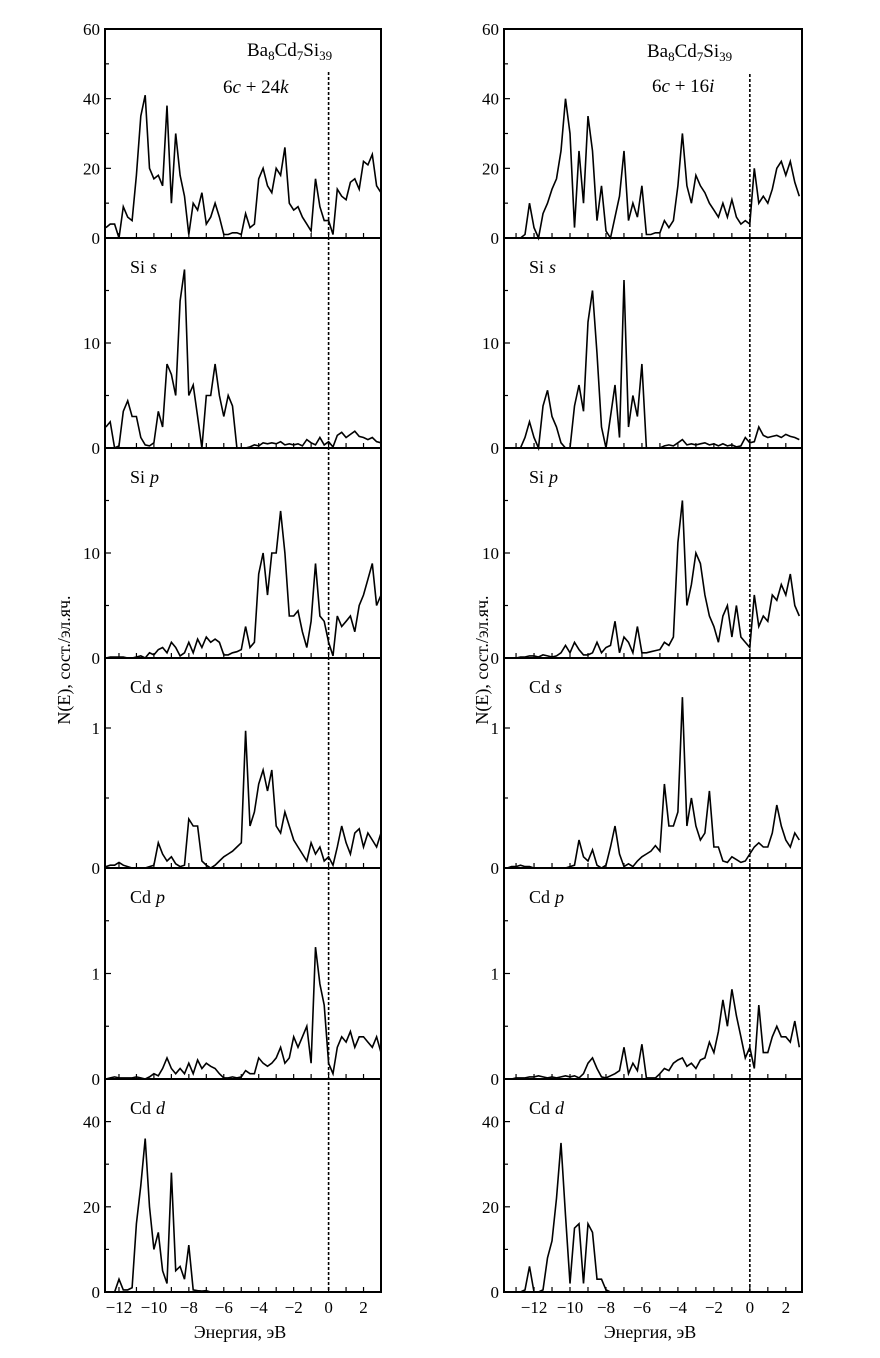 The width and height of the screenshot is (880, 1358). I want to click on x-tick-label: −8, so click(606, 1307).